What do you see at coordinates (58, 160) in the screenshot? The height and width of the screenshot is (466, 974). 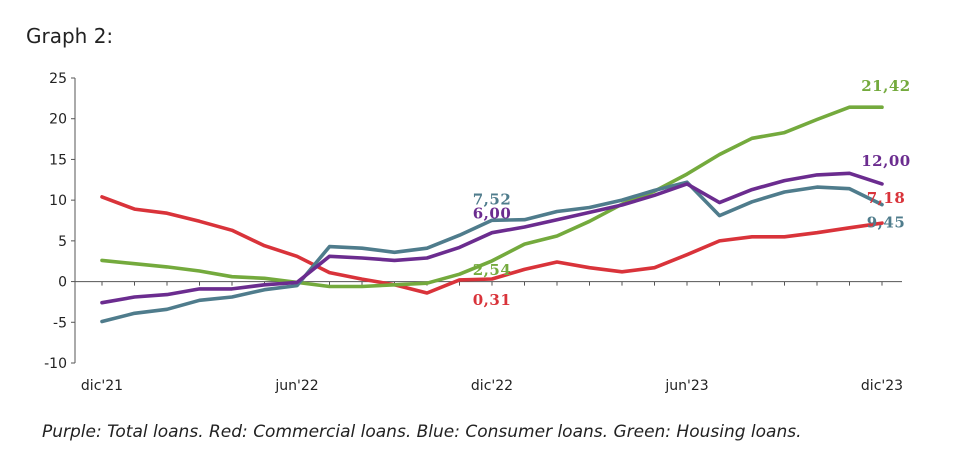 I see `y-tick-label: 15` at bounding box center [58, 160].